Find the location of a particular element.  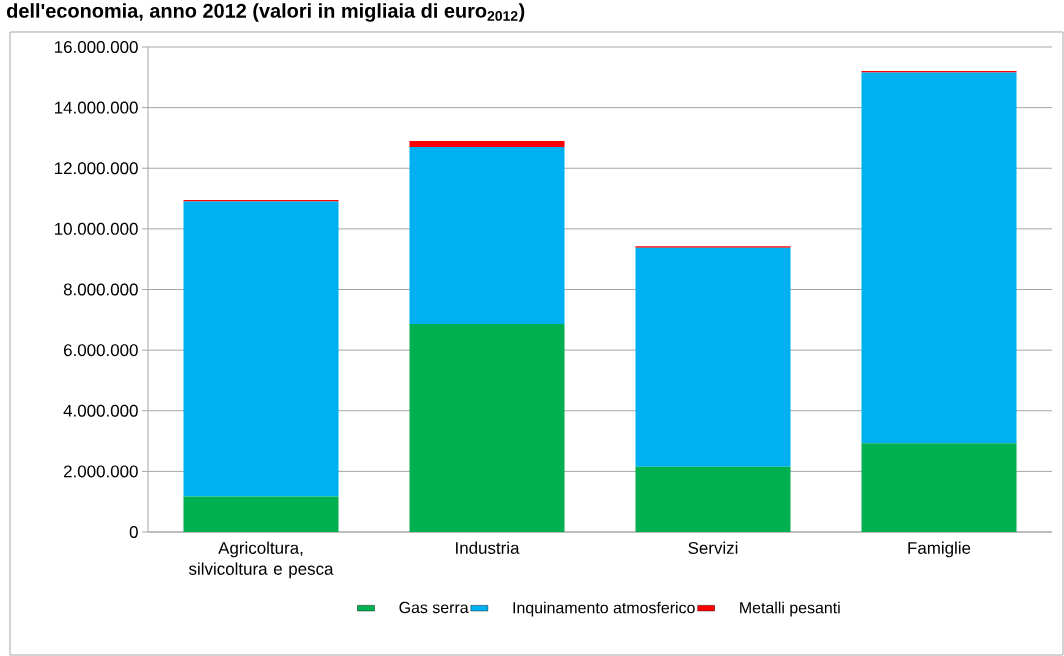

y-tick-label: 10.000.000 is located at coordinates (96, 228).